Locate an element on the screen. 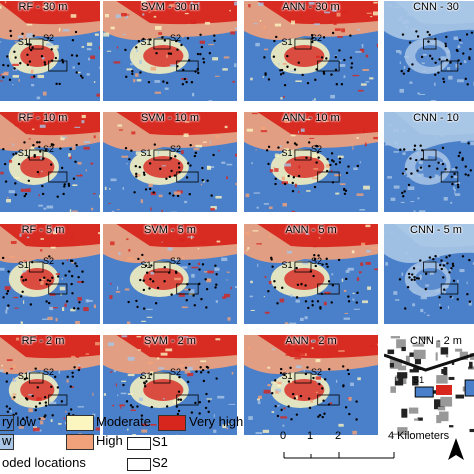 The width and height of the screenshot is (474, 474). map-panel: CNN - 30 is located at coordinates (429, 51).